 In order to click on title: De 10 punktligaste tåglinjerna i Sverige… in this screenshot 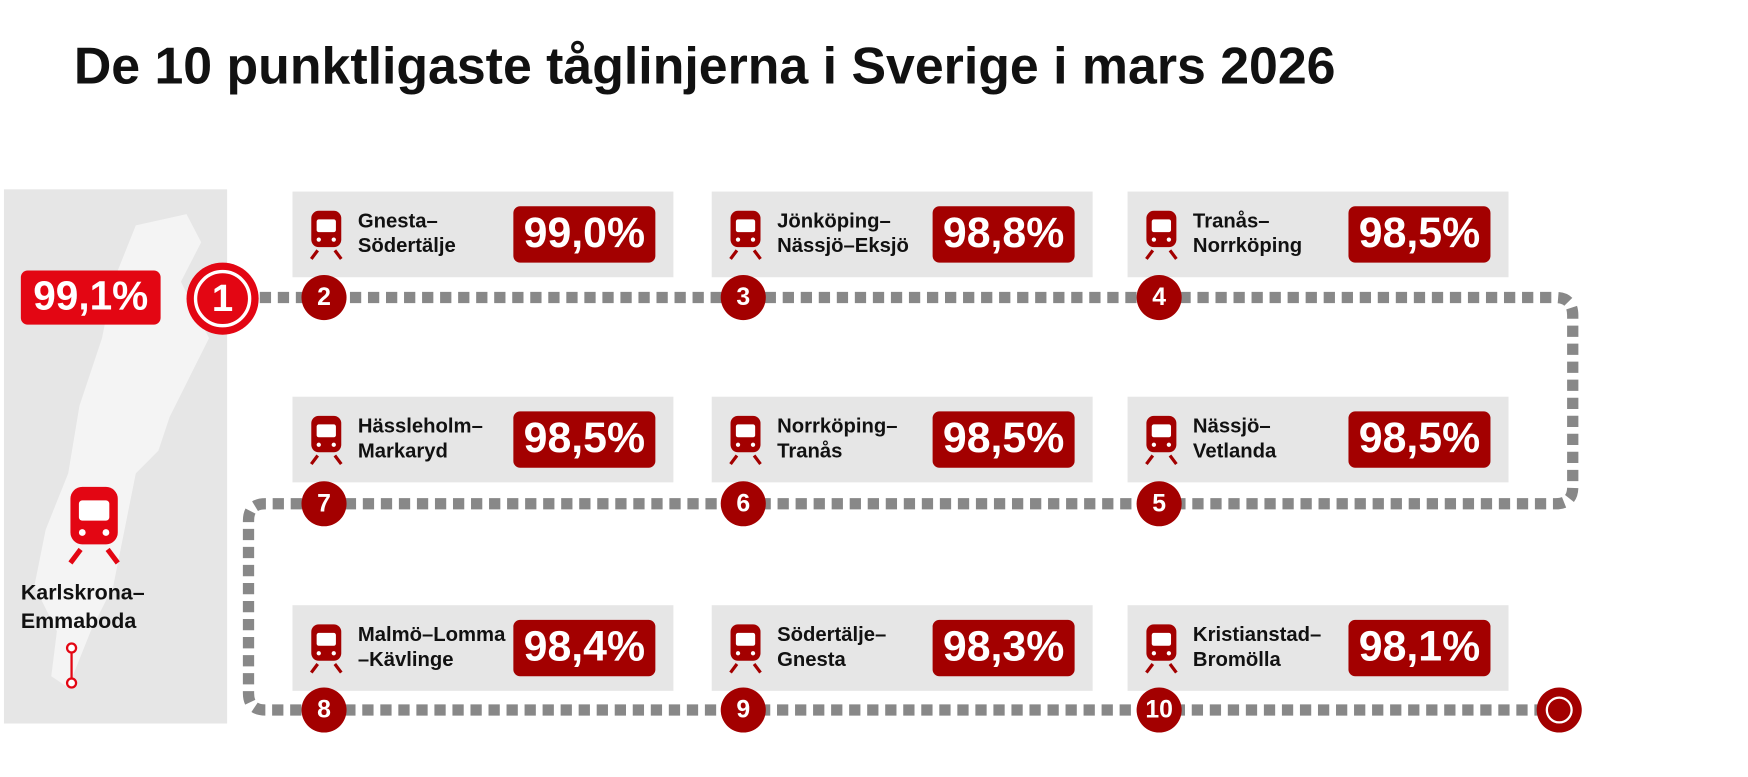, I will do `click(705, 66)`.